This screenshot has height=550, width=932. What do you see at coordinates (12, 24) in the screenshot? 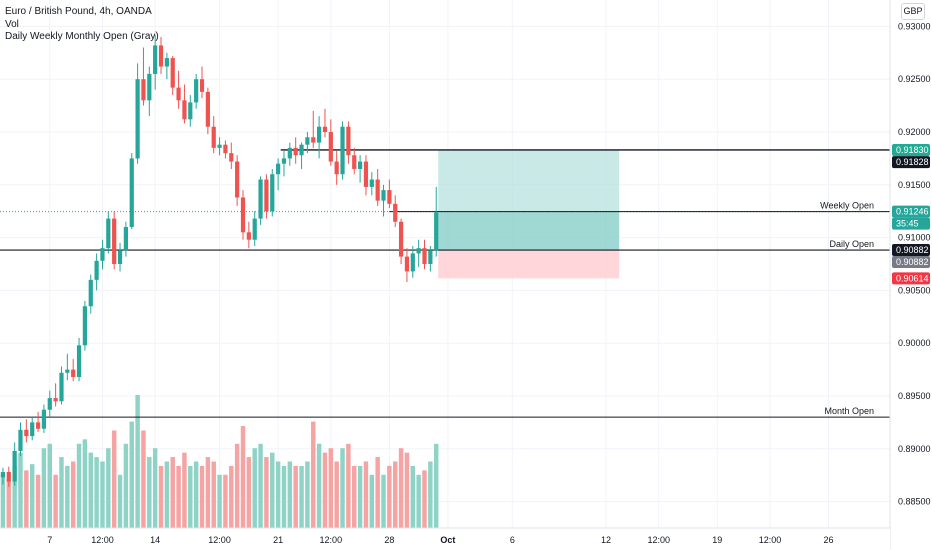
I see `volume-indicator-label: Vol` at bounding box center [12, 24].